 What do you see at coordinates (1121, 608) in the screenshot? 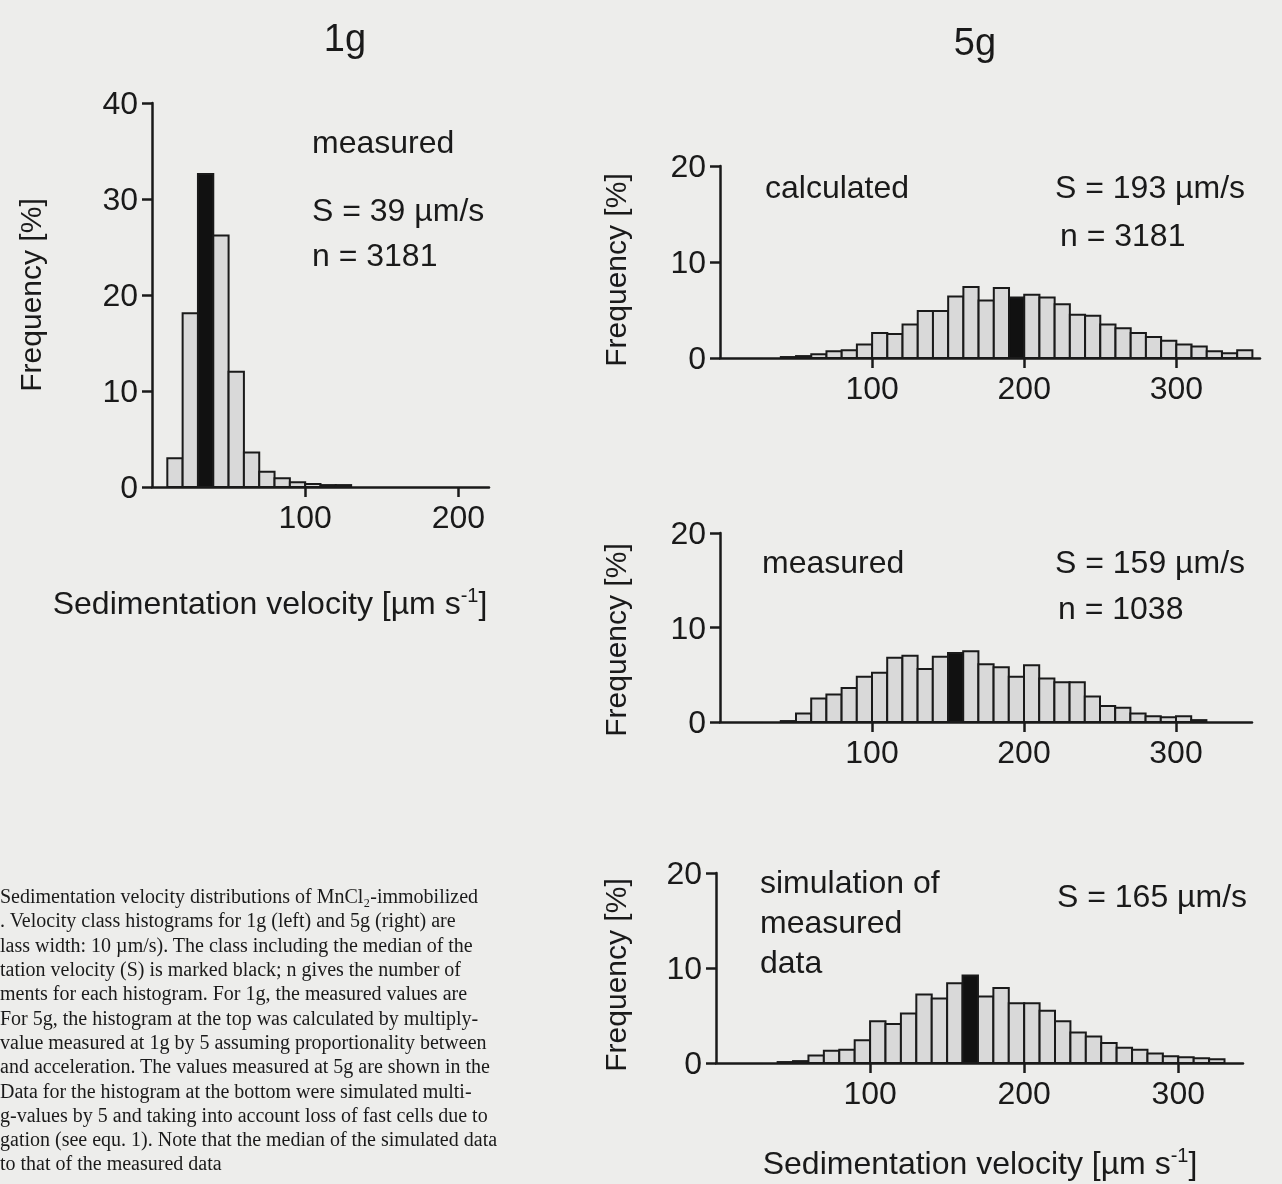
I see `annotation: n = 1038` at bounding box center [1121, 608].